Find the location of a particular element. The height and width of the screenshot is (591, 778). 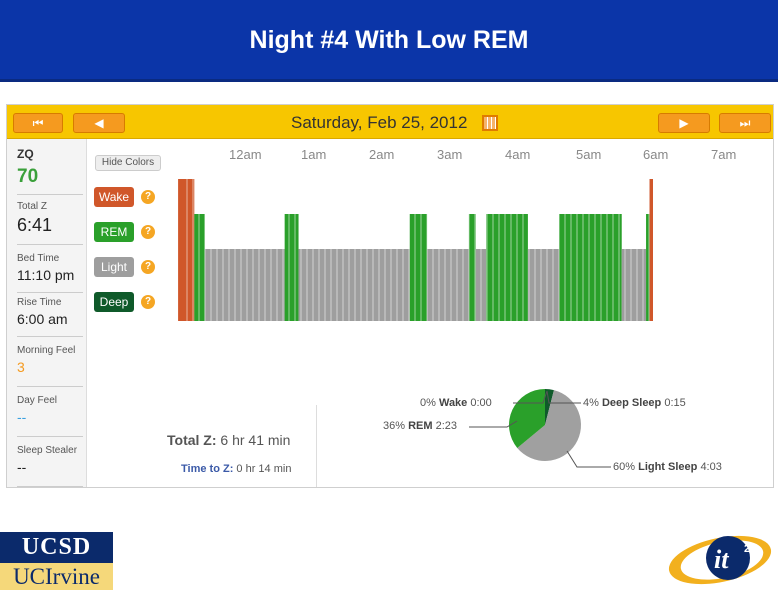

rise-time-stat: Rise Time 6:00 am is located at coordinates (50, 317).